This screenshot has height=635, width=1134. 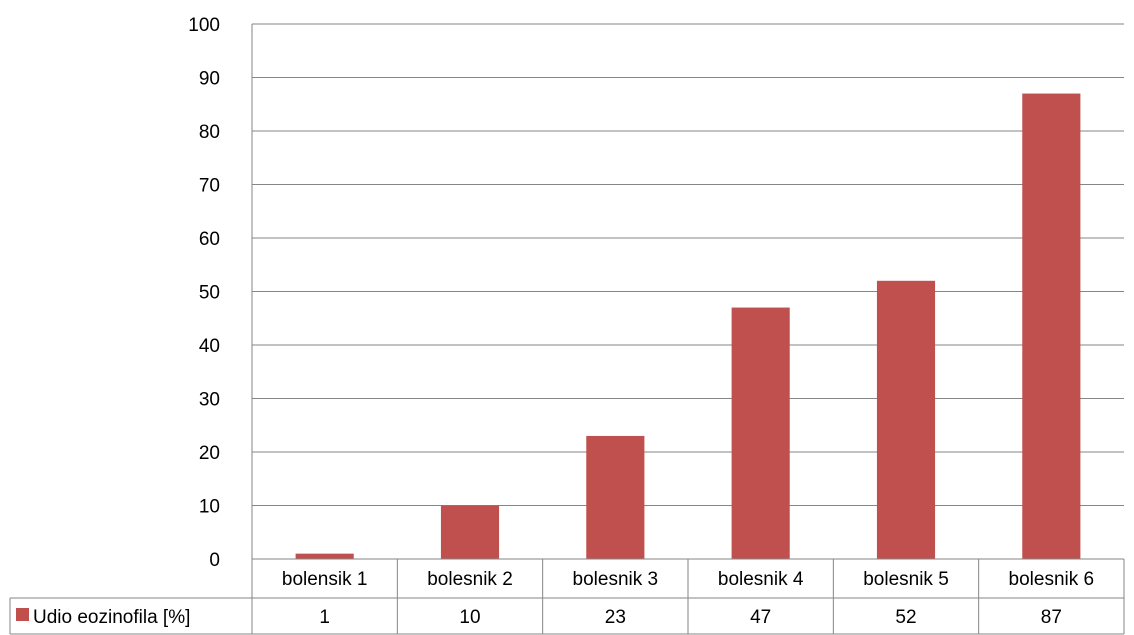 What do you see at coordinates (615, 617) in the screenshot?
I see `data-table-value: 23` at bounding box center [615, 617].